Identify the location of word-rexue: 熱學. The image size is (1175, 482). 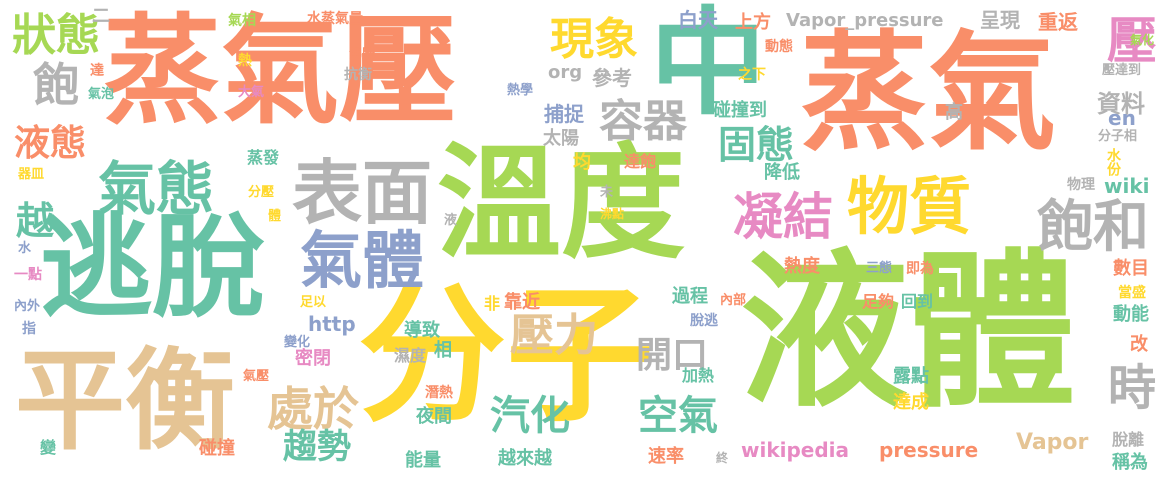
(520, 90).